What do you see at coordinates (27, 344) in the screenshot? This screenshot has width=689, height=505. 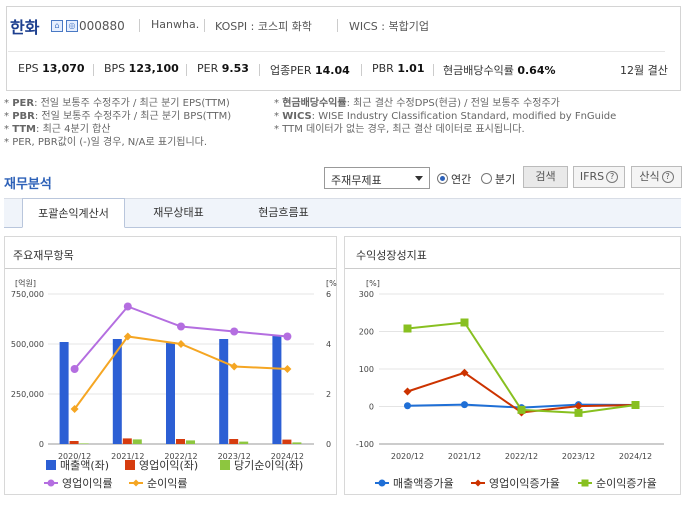 I see `y-left-tick: 500,000` at bounding box center [27, 344].